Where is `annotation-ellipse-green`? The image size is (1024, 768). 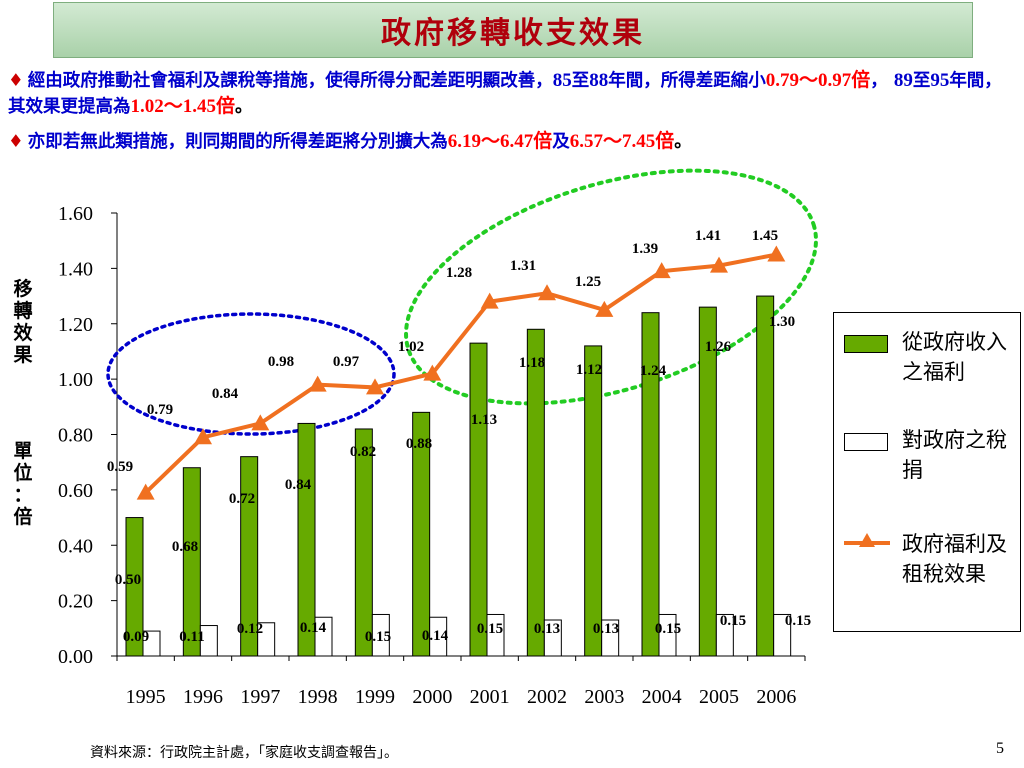
annotation-ellipse-green is located at coordinates (611, 287).